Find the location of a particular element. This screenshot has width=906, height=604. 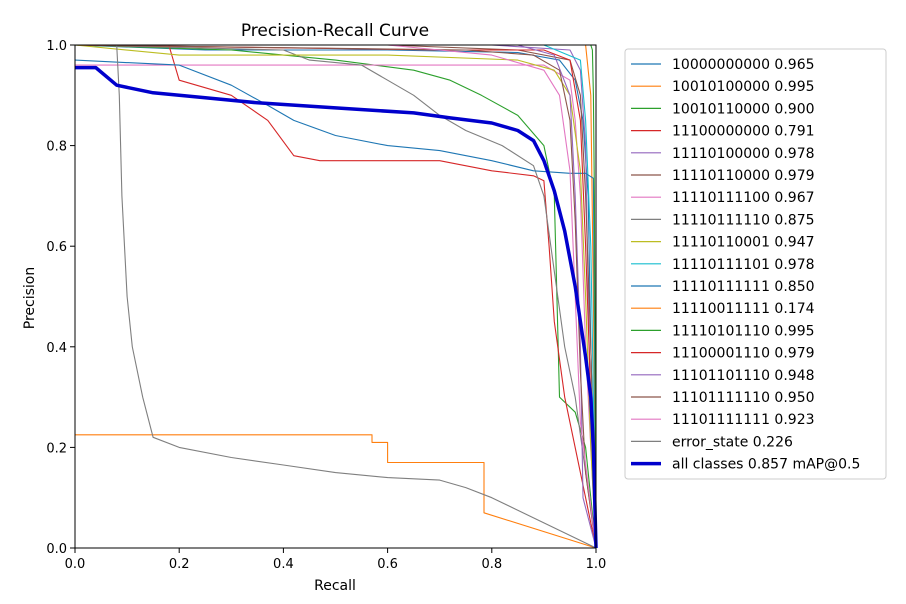

legend-label: 11110011111 0.174 is located at coordinates (743, 309).